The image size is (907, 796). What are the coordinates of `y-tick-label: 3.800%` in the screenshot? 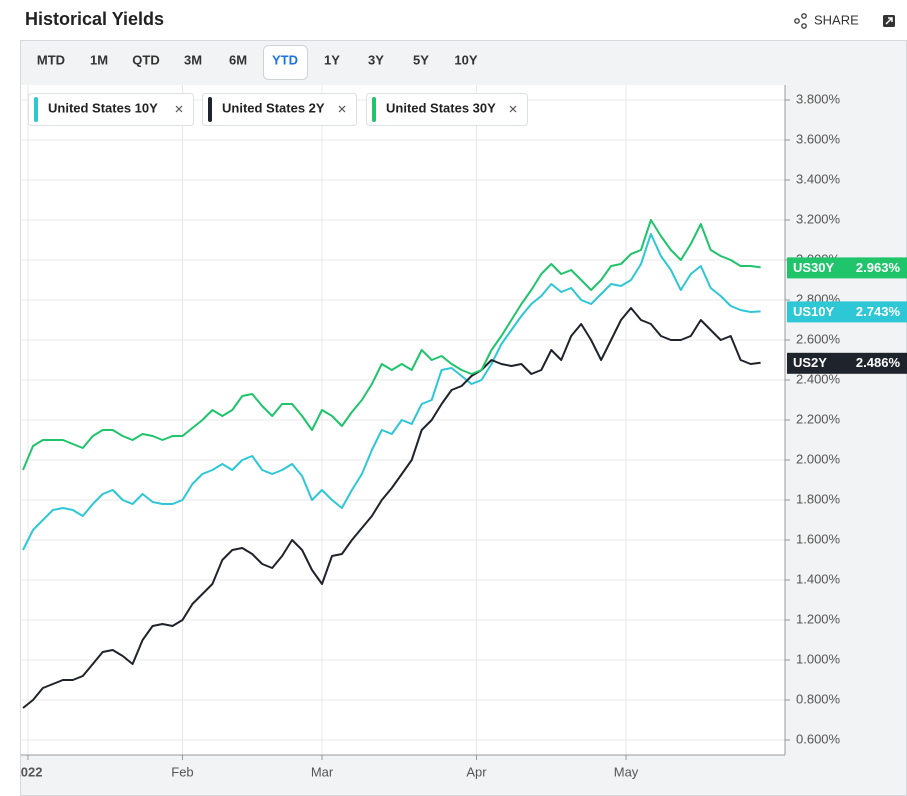 It's located at (818, 98).